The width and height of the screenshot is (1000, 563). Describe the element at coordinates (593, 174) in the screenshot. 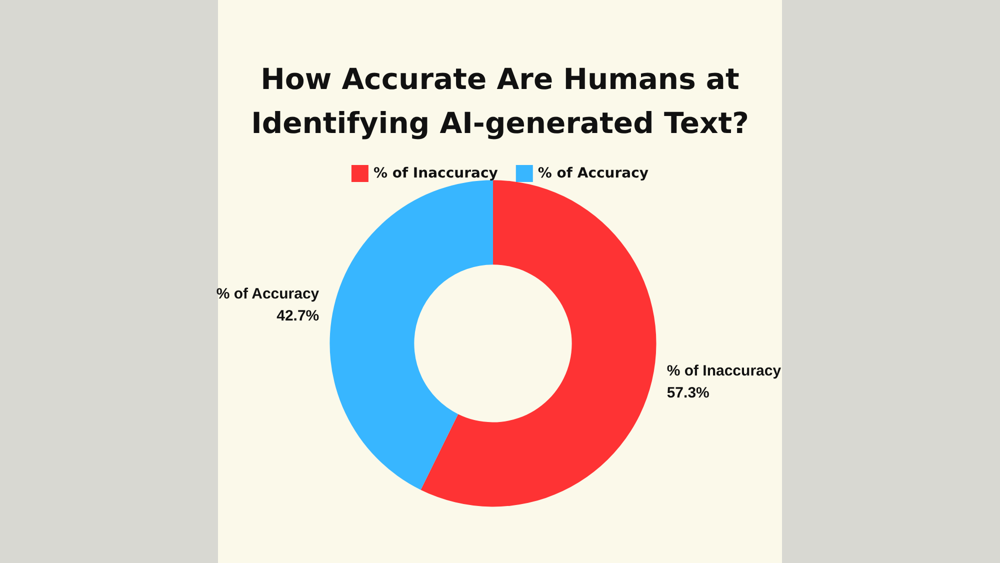

I see `legend-label: % of Accuracy` at that location.